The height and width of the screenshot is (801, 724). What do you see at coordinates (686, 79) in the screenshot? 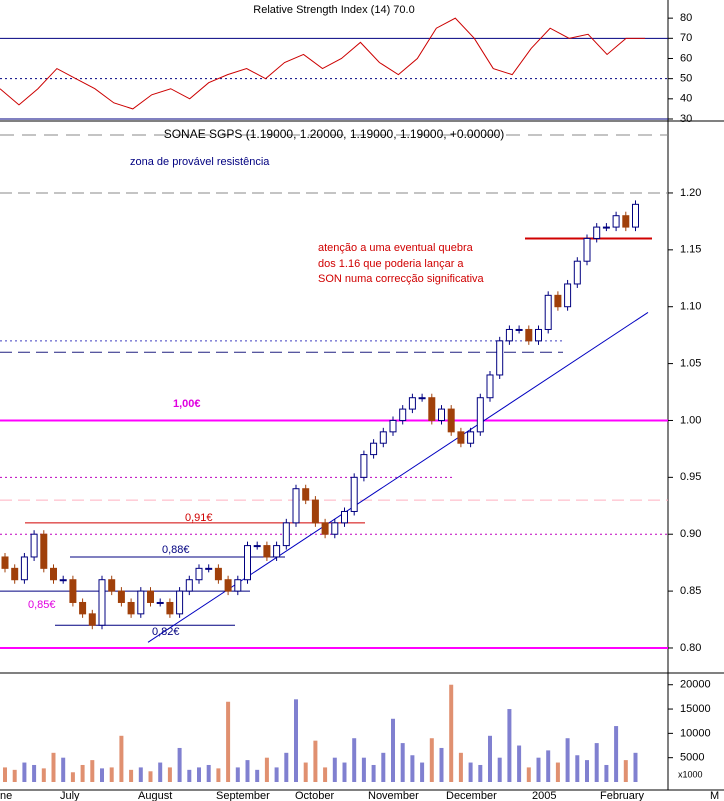
I see `y-tick-label: 50` at bounding box center [686, 79].